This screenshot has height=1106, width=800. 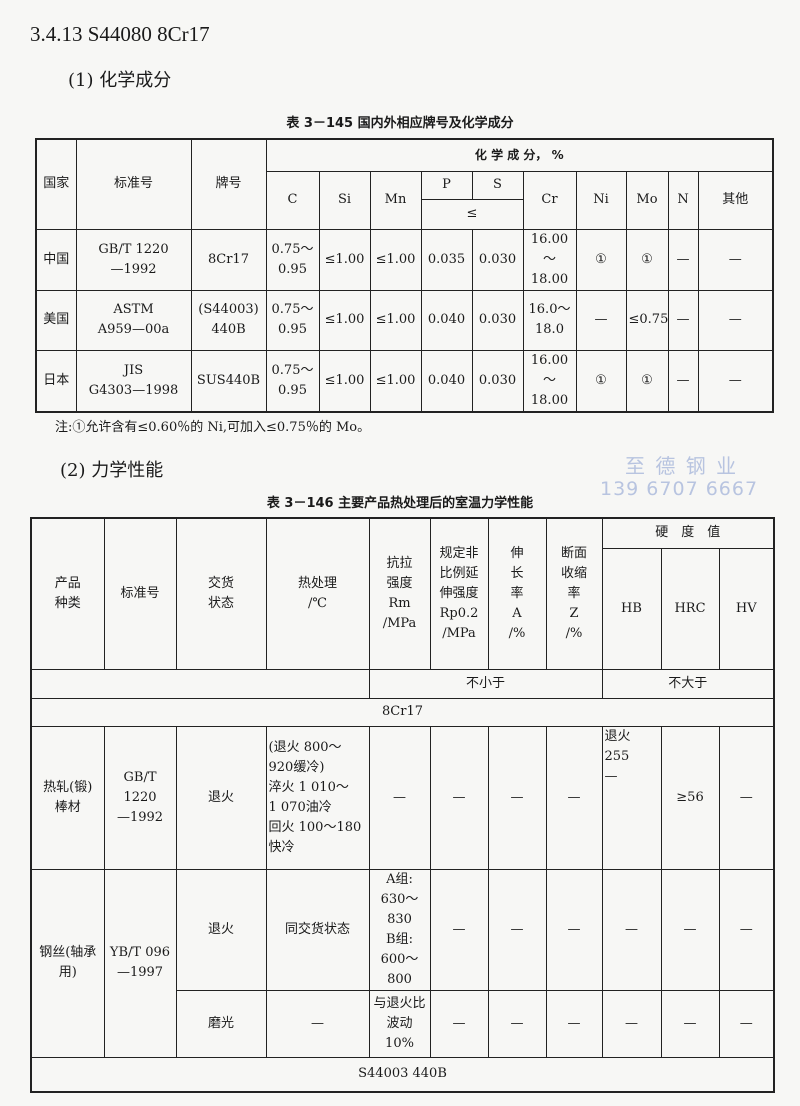 What do you see at coordinates (485, 683) in the screenshot?
I see `header-min: 不小于` at bounding box center [485, 683].